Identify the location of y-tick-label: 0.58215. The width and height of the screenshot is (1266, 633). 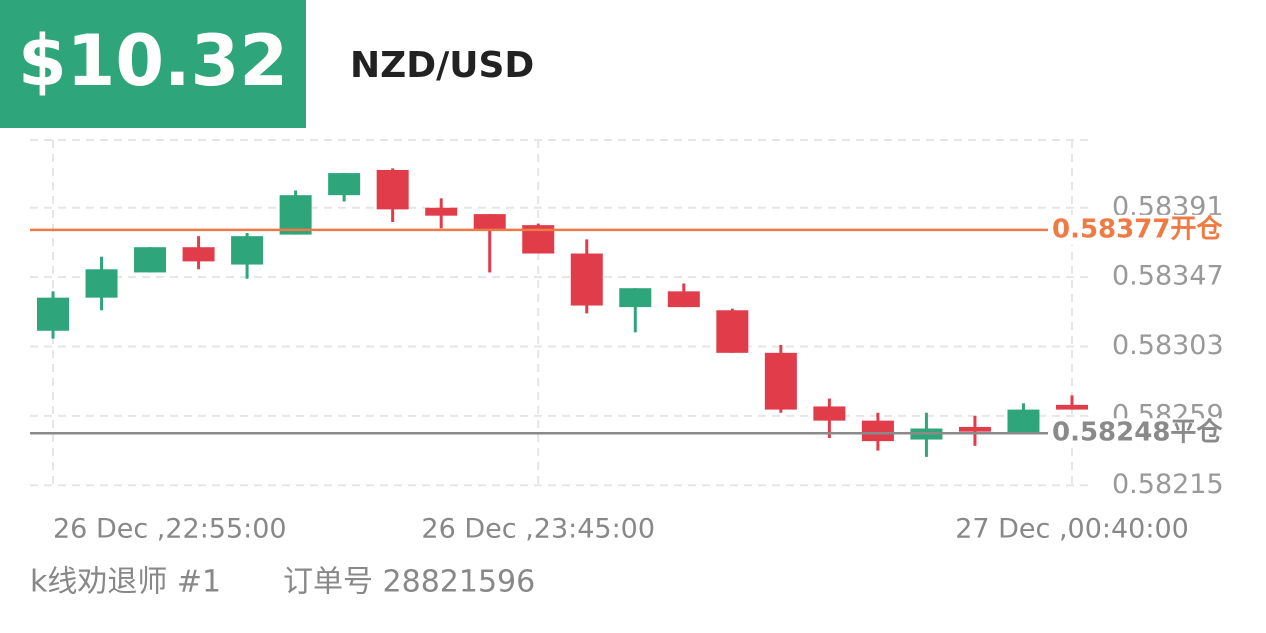
(1168, 484).